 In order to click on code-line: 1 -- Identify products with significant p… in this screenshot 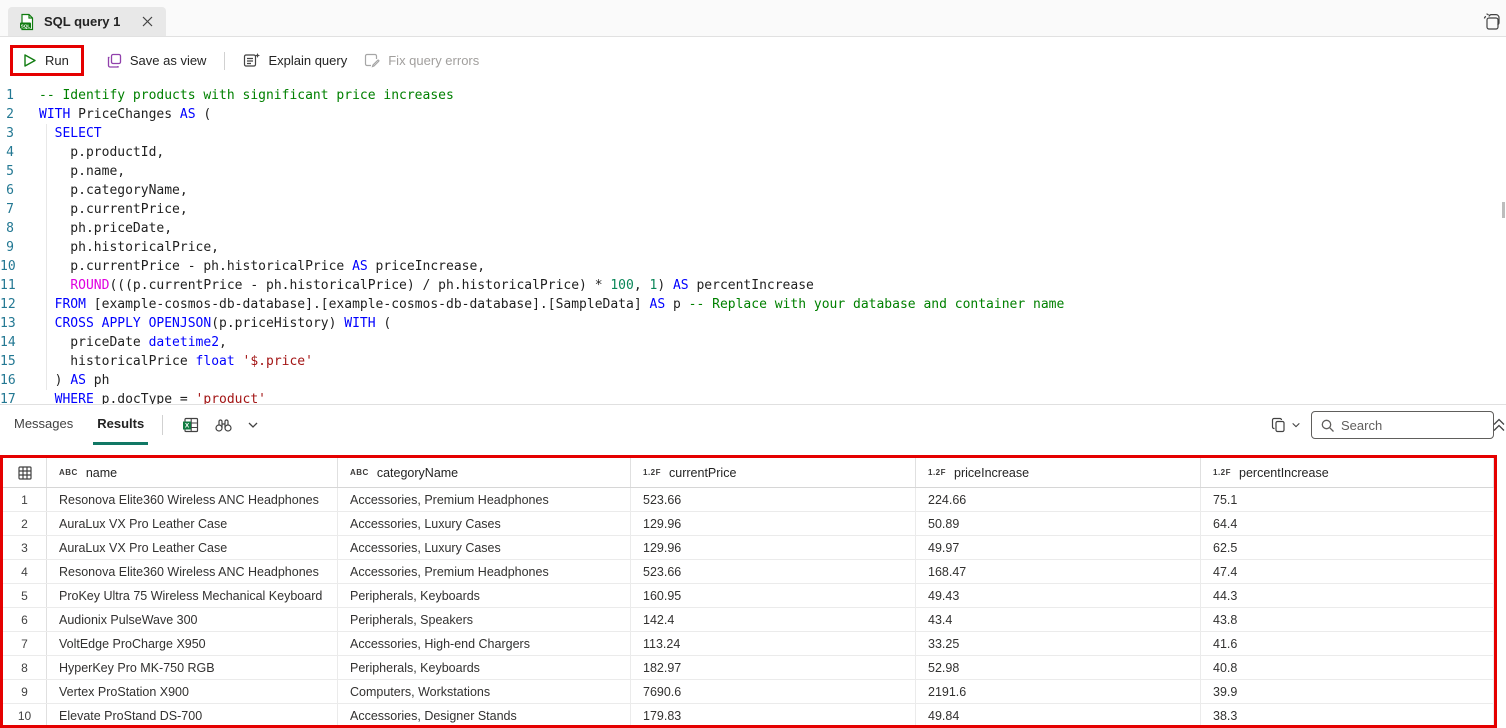, I will do `click(753, 95)`.